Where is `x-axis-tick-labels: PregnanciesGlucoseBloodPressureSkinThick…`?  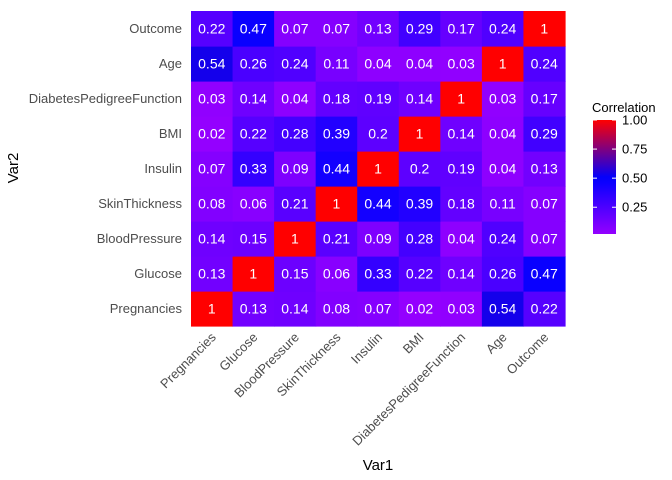
x-axis-tick-labels: PregnanciesGlucoseBloodPressureSkinThick… is located at coordinates (354, 388).